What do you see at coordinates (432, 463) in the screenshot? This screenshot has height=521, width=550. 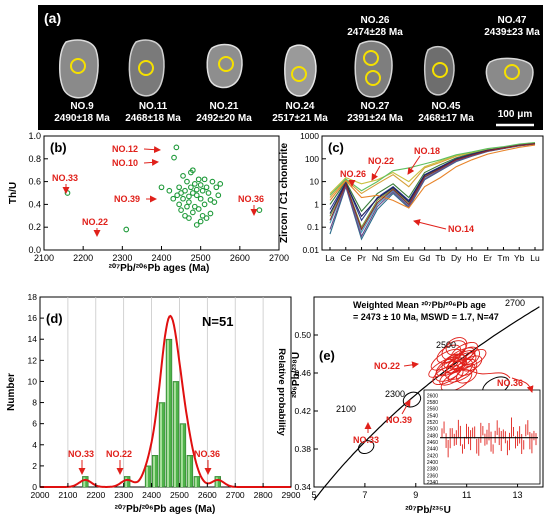 I see `inset-tick-label: 2400` at bounding box center [432, 463].